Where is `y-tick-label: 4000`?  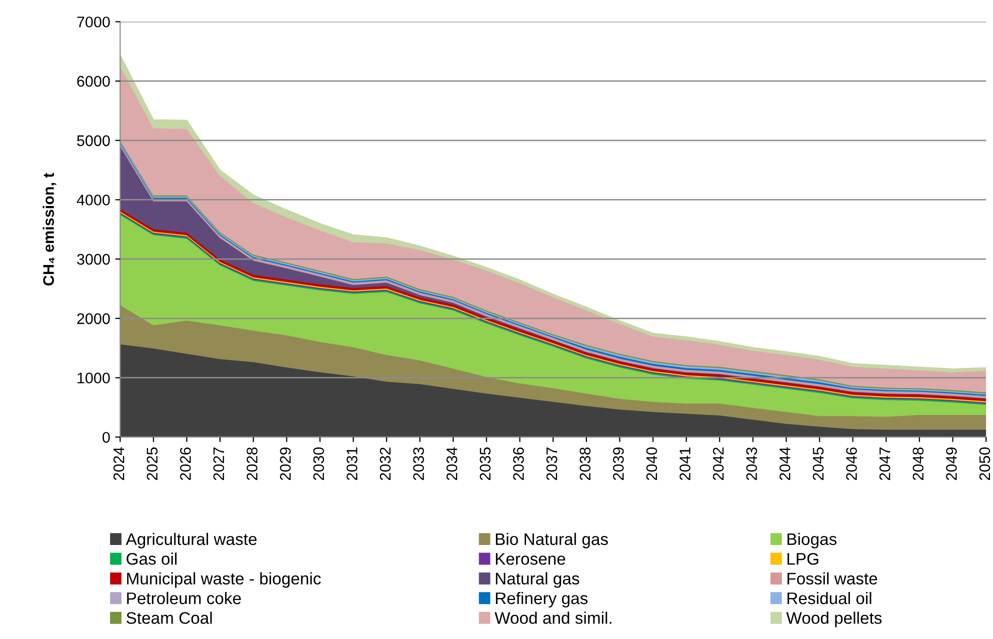
y-tick-label: 4000 is located at coordinates (93, 200).